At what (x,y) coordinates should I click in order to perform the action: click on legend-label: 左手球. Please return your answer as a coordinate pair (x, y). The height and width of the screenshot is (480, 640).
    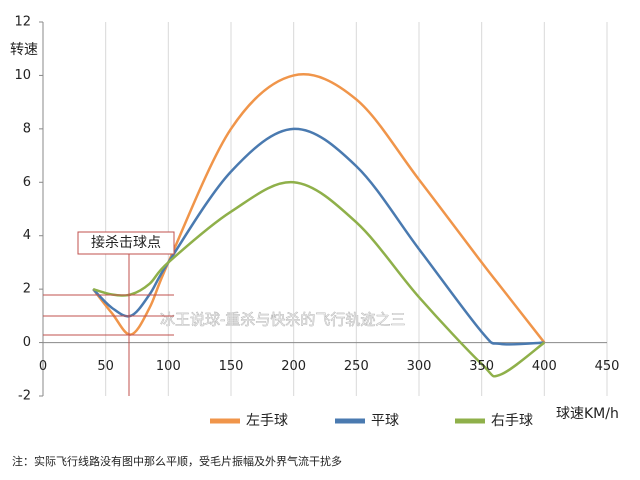
    Looking at the image, I should click on (267, 421).